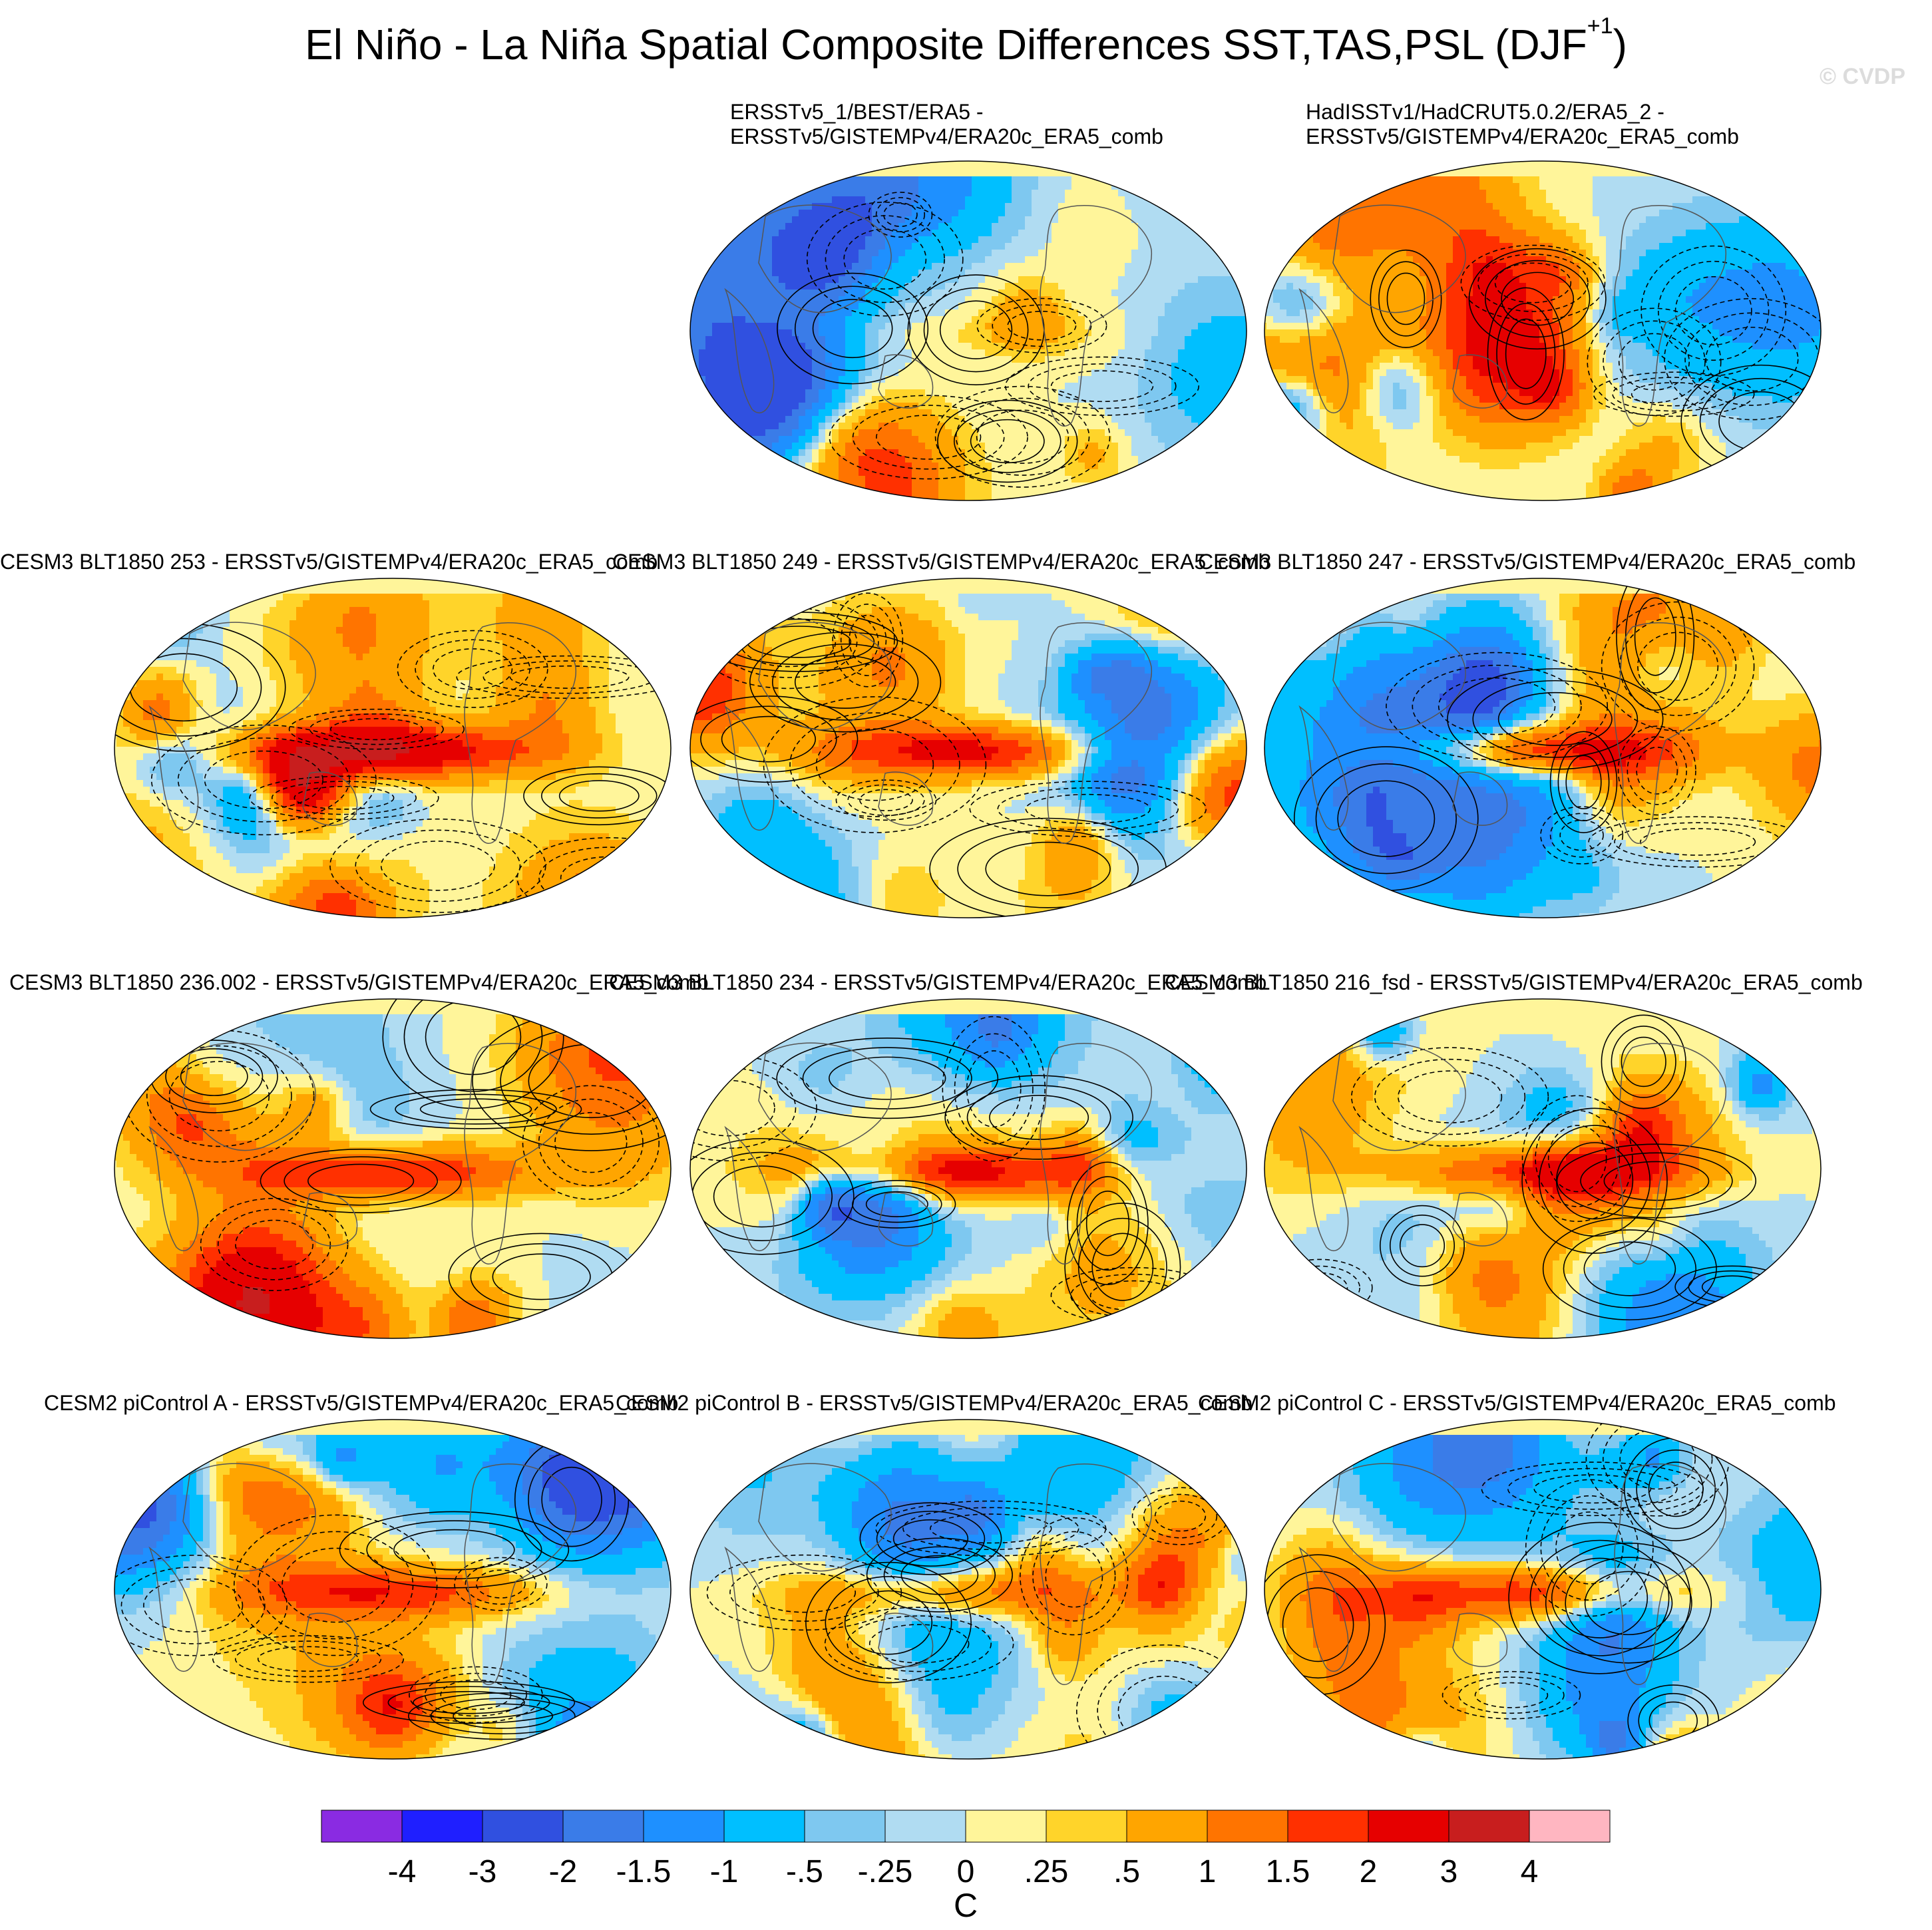 The height and width of the screenshot is (1930, 1932). I want to click on colorbar-tick-label: -3, so click(483, 1871).